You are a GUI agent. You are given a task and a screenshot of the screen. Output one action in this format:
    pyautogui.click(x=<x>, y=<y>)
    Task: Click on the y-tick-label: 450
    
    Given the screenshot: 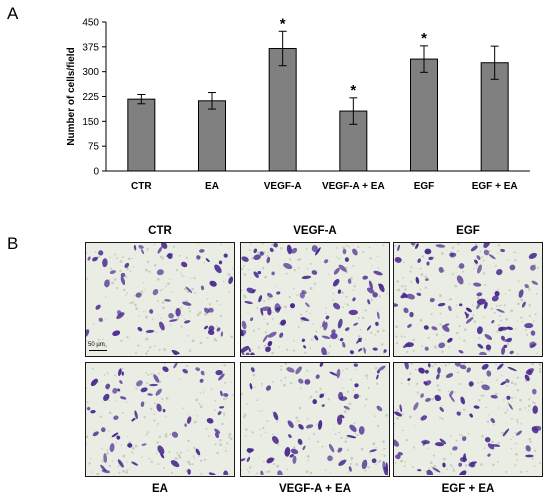 What is the action you would take?
    pyautogui.click(x=90, y=23)
    